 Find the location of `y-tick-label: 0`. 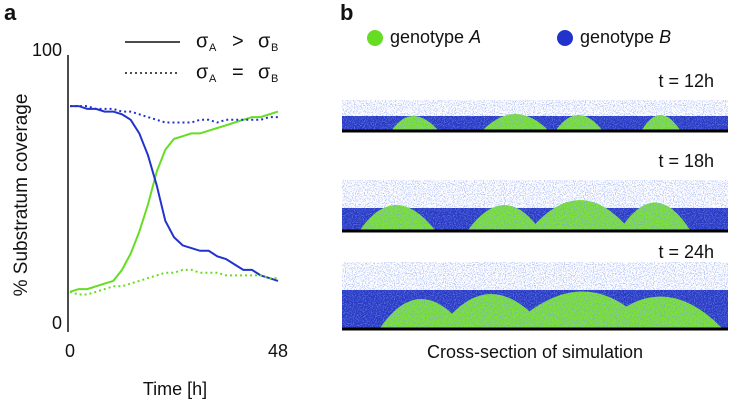

y-tick-label: 0 is located at coordinates (57, 323).